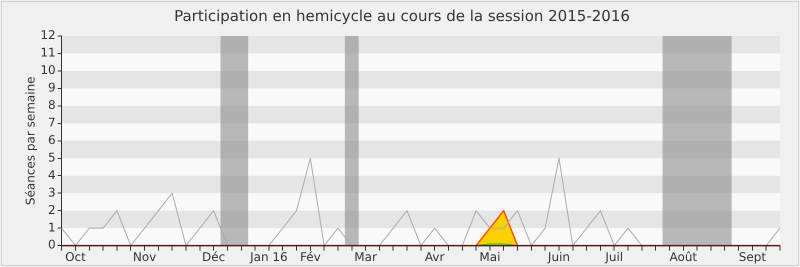 This screenshot has height=267, width=800. What do you see at coordinates (52, 122) in the screenshot?
I see `y-tick-label: 7` at bounding box center [52, 122].